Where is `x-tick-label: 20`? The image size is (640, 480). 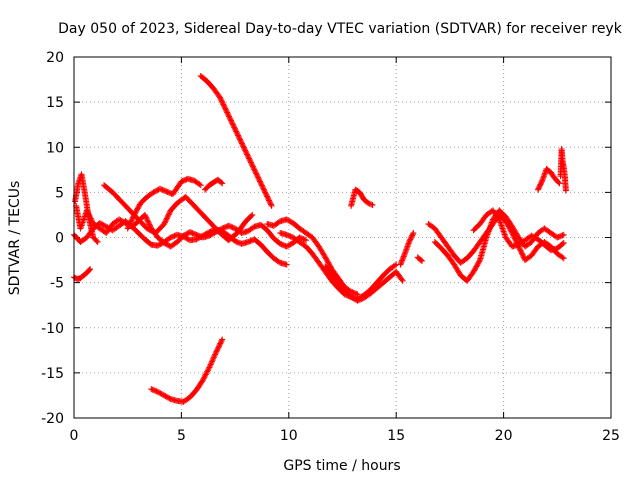 x-tick-label: 20 is located at coordinates (504, 436).